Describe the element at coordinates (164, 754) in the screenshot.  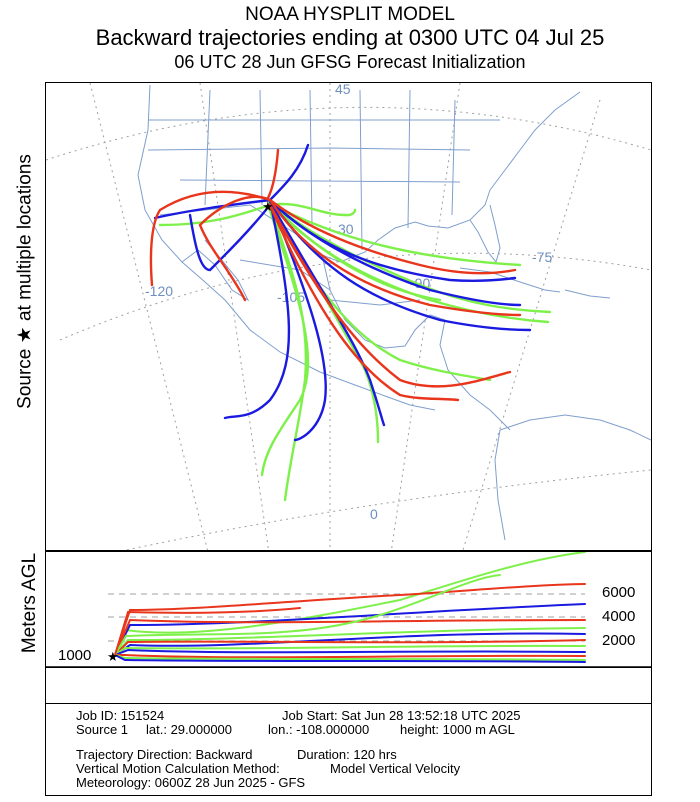
I see `trajectory-direction: Trajectory Direction: Backward` at that location.